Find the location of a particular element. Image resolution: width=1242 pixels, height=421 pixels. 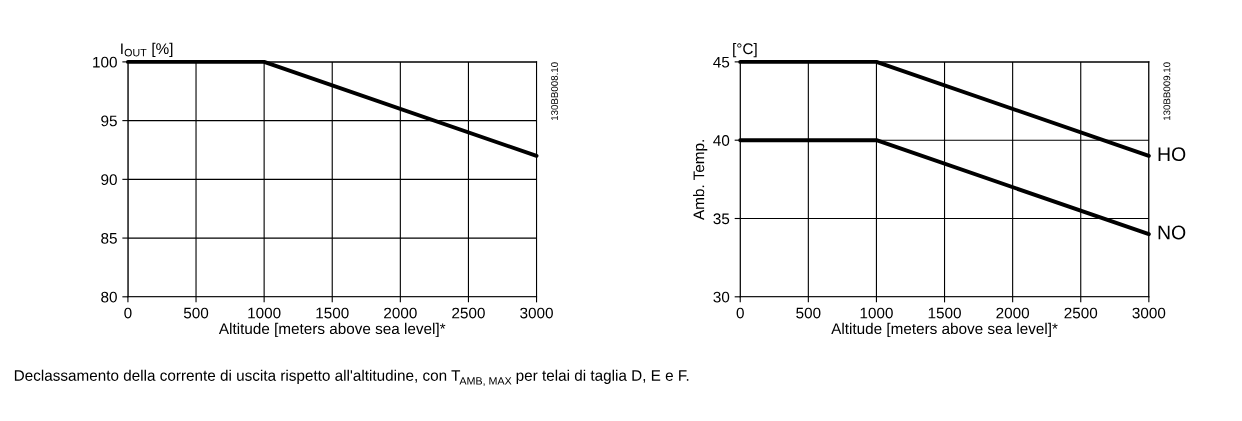

y-tick-label: 95 is located at coordinates (109, 121).